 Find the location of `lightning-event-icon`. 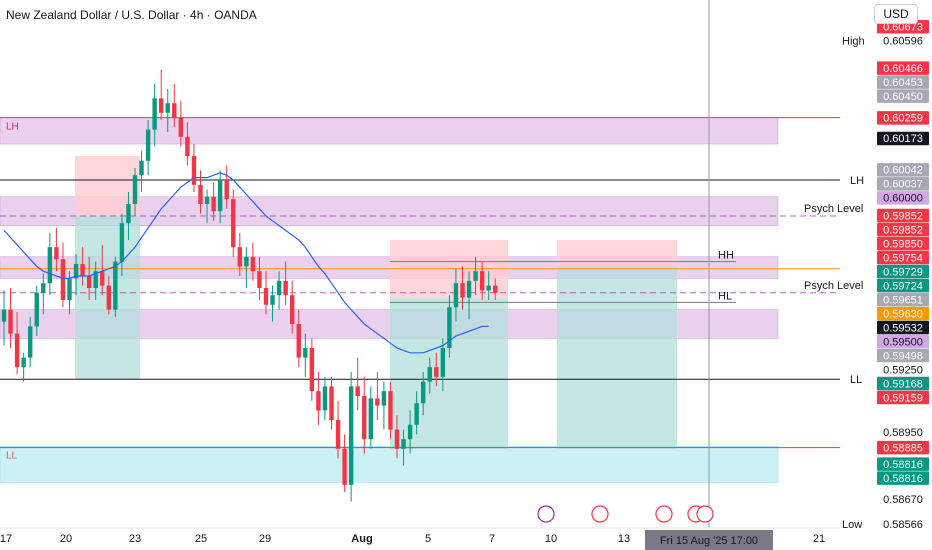

lightning-event-icon is located at coordinates (546, 514).